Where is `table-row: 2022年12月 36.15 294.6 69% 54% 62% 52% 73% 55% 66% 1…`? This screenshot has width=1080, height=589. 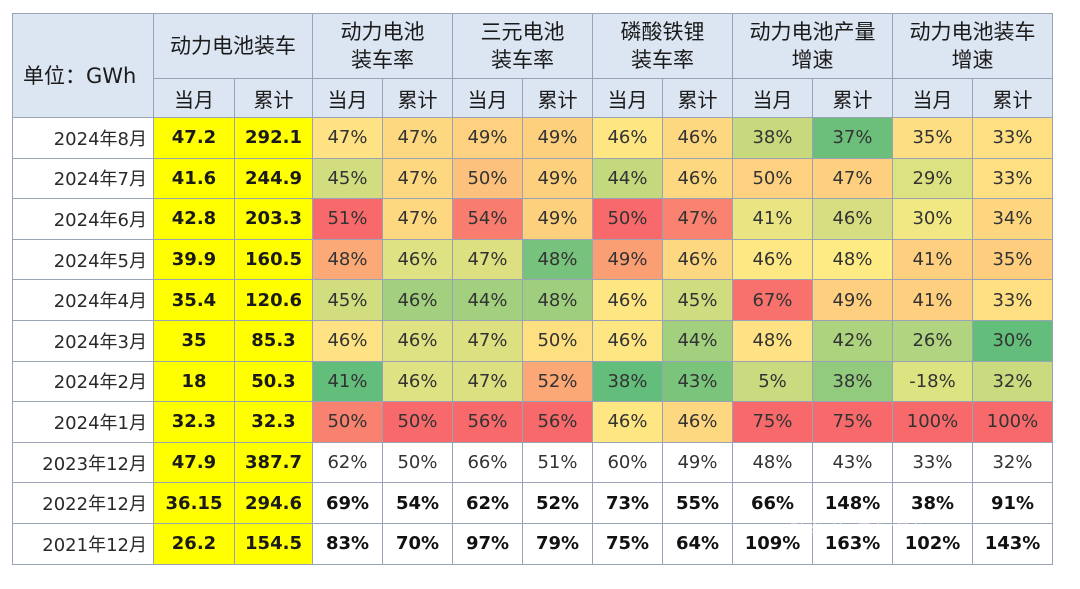
table-row: 2022年12月 36.15 294.6 69% 54% 62% 52% 73% 55% 66% 1… is located at coordinates (532, 503).